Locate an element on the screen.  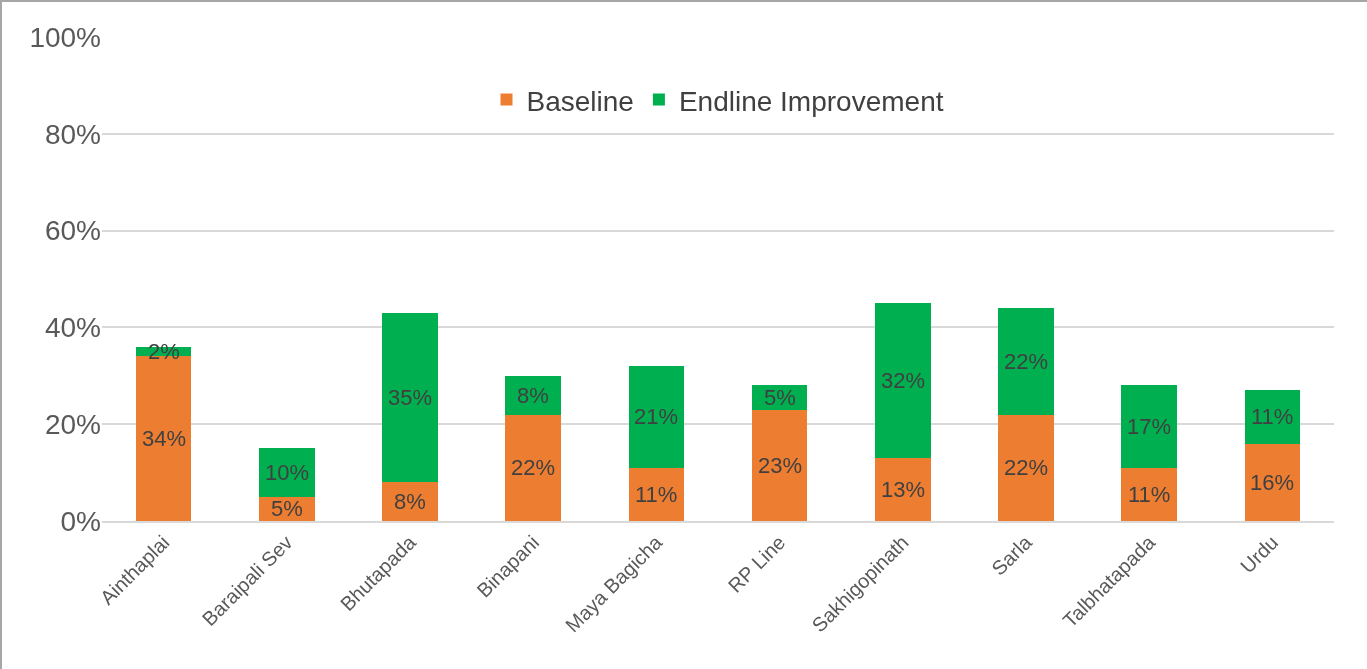
data-label: 10% is located at coordinates (287, 472).